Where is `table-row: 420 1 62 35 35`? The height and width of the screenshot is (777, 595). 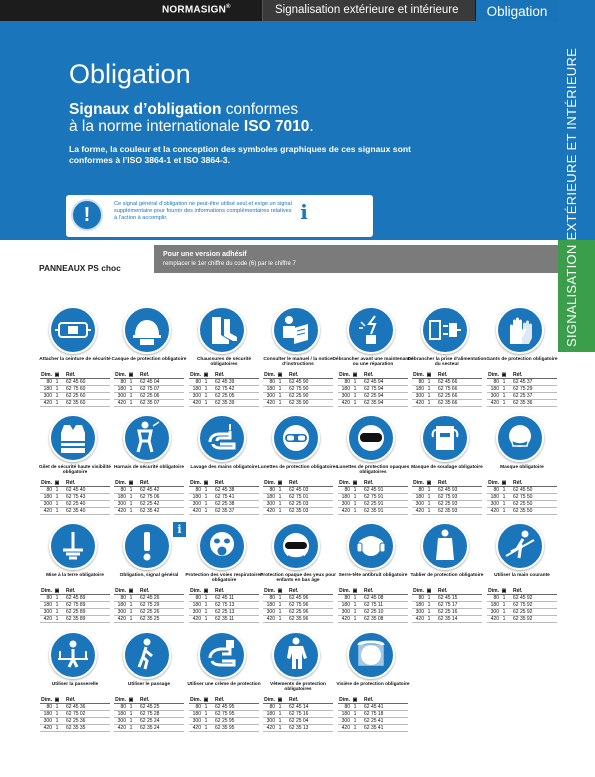 table-row: 420 1 62 35 35 is located at coordinates (75, 728).